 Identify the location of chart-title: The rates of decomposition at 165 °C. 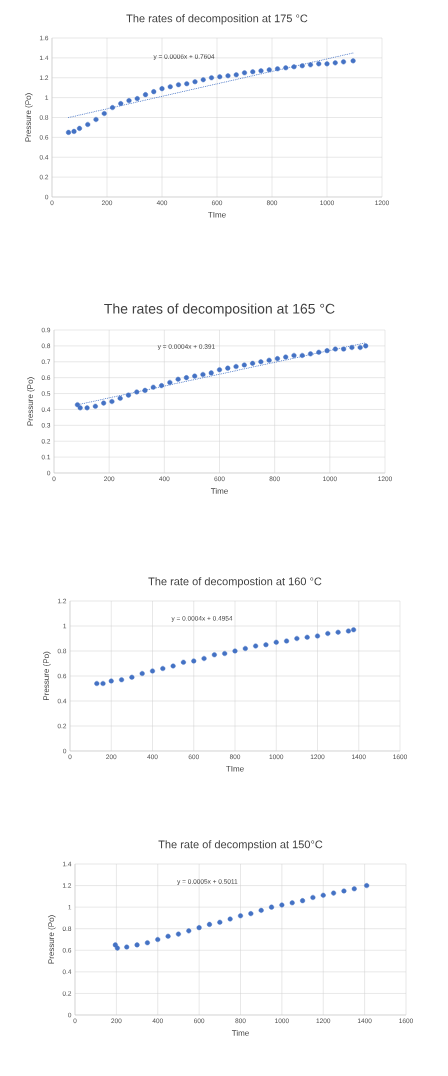
(219, 310).